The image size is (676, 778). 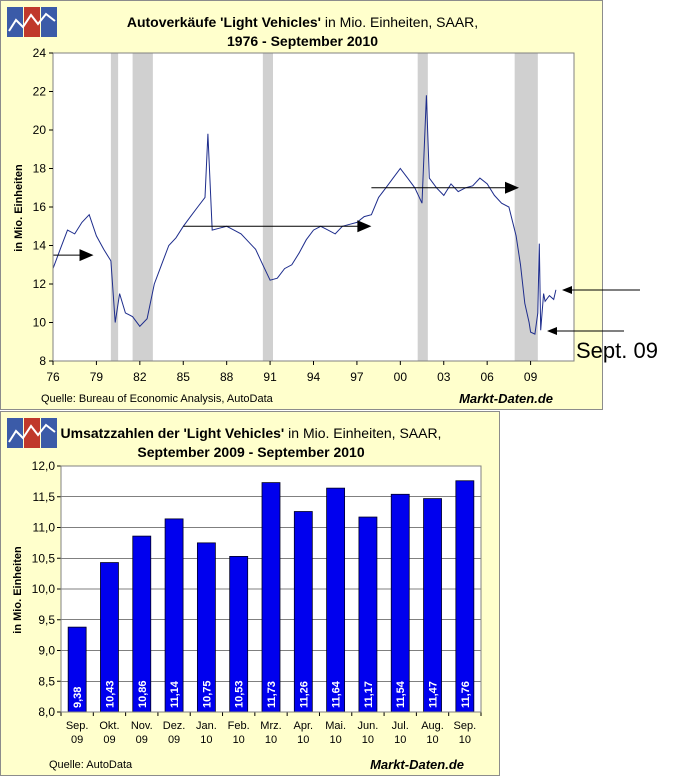 What do you see at coordinates (400, 726) in the screenshot?
I see `x-tick-label: Jul.` at bounding box center [400, 726].